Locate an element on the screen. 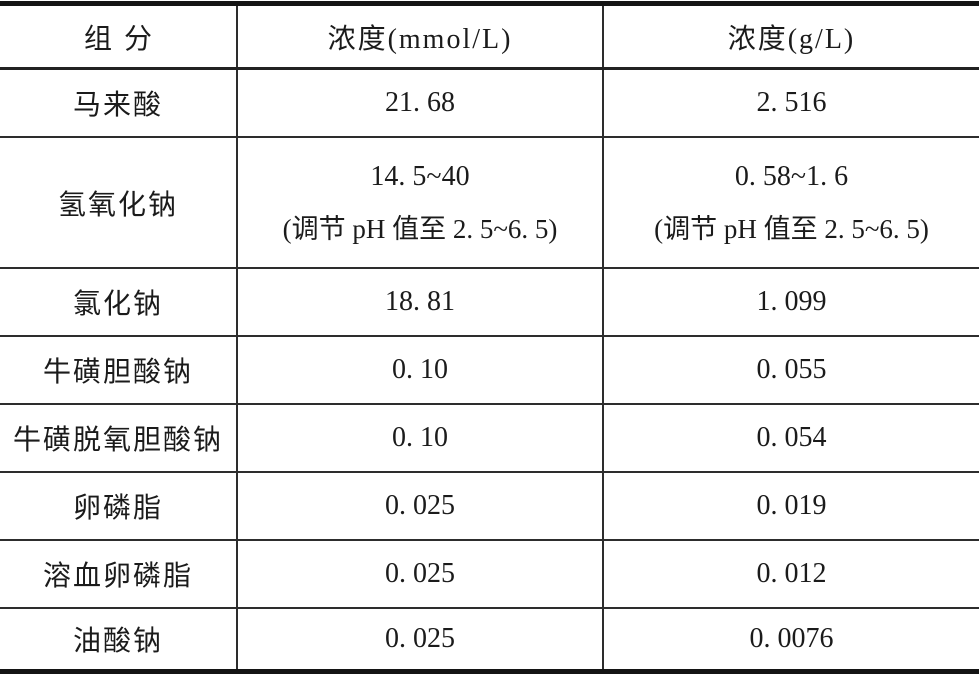 This screenshot has width=979, height=675. mmol-ph-note: (调节 pH 值至 2. 5~6. 5) is located at coordinates (420, 228).